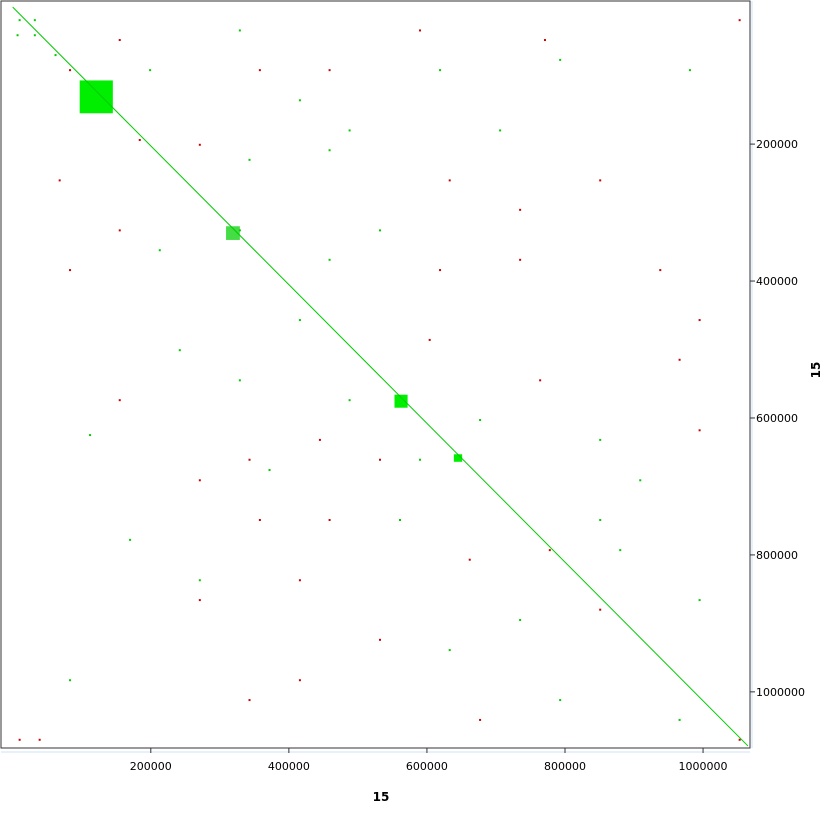 This screenshot has height=834, width=830. What do you see at coordinates (780, 692) in the screenshot?
I see `y-tick-label: 1000000` at bounding box center [780, 692].